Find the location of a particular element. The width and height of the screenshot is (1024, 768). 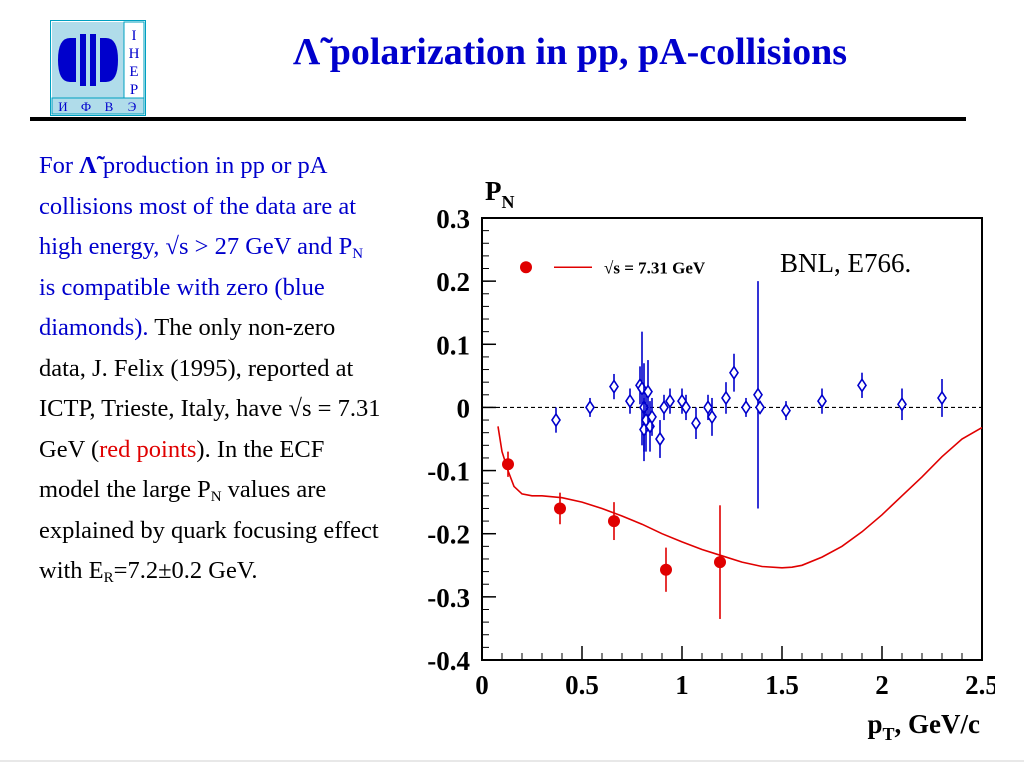

x-tick-label: 1 is located at coordinates (682, 685).